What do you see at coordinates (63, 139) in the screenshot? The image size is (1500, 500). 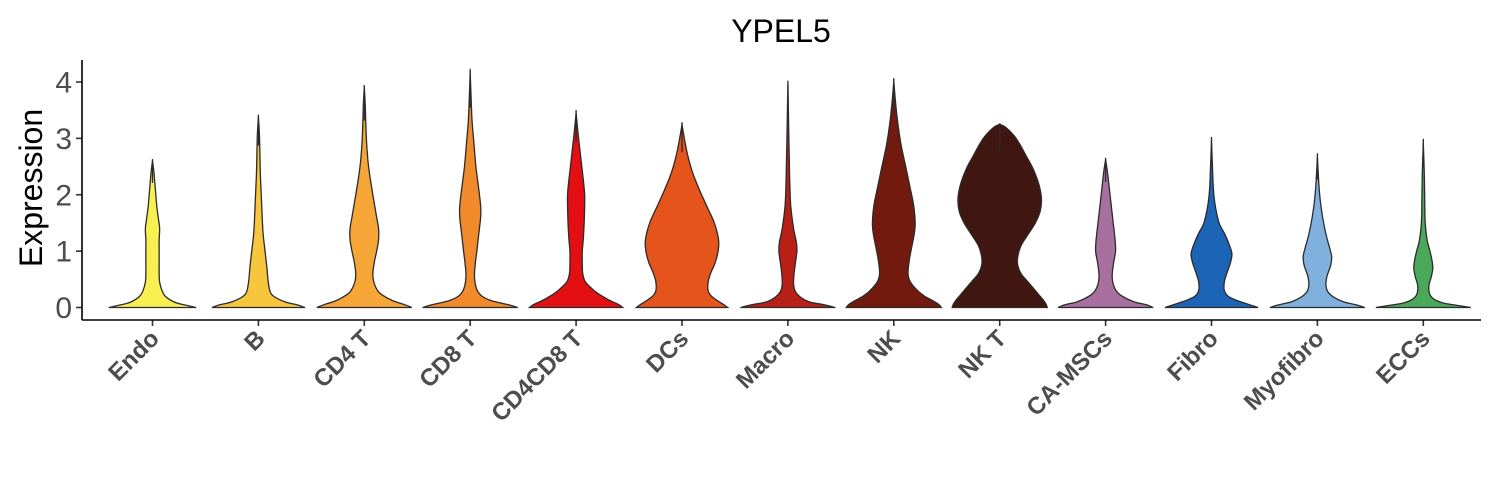 I see `y-tick-label: 3` at bounding box center [63, 139].